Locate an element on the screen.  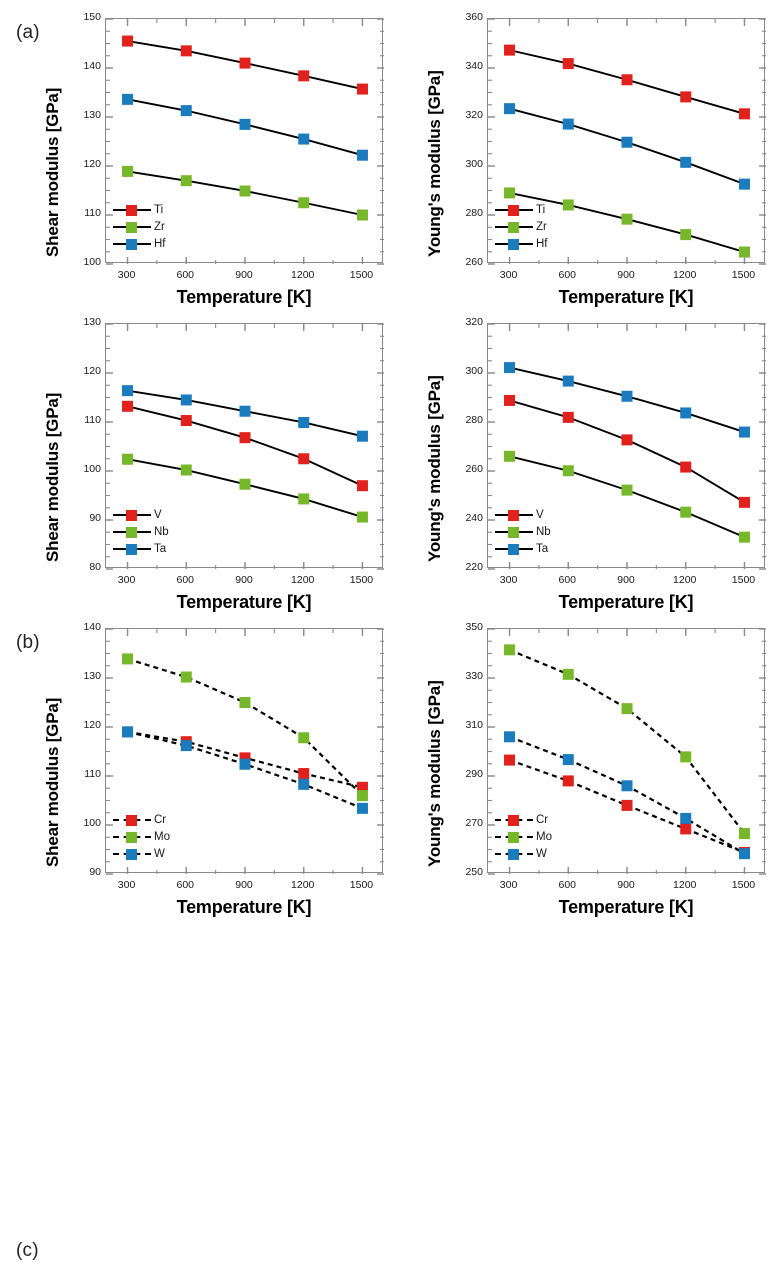
legend-label-Ta: Ta is located at coordinates (542, 548).